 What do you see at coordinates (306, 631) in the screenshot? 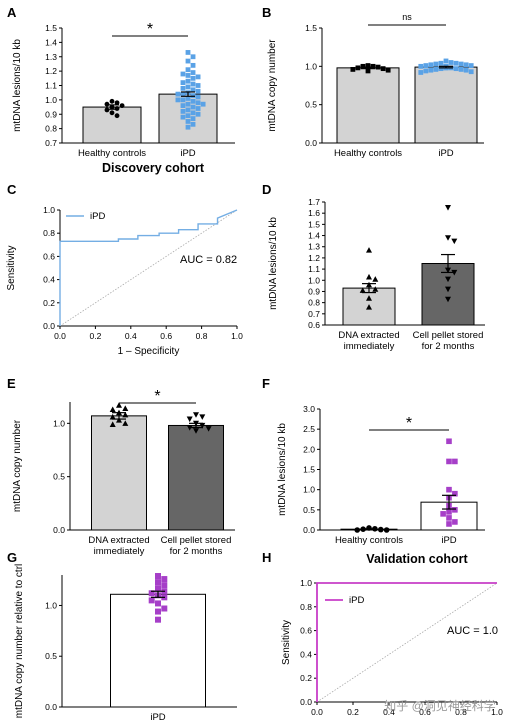
I see `panel-H-y-tick-label: 0.6` at bounding box center [306, 631].